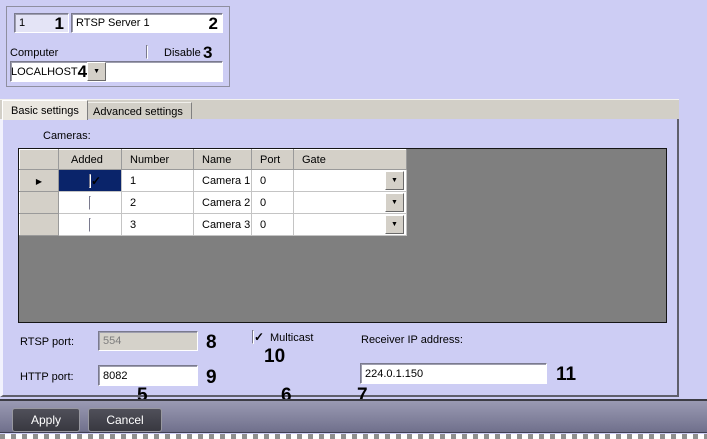 This screenshot has width=707, height=439. I want to click on rtsp-port-label: RTSP port:, so click(47, 342).